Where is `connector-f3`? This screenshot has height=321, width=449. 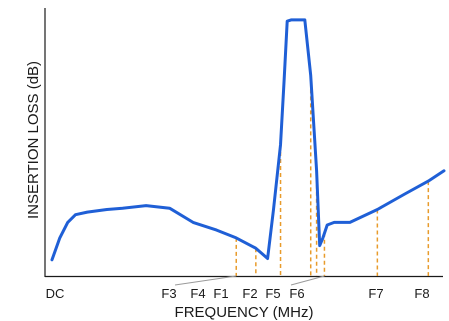 connector-f3 is located at coordinates (205, 280).